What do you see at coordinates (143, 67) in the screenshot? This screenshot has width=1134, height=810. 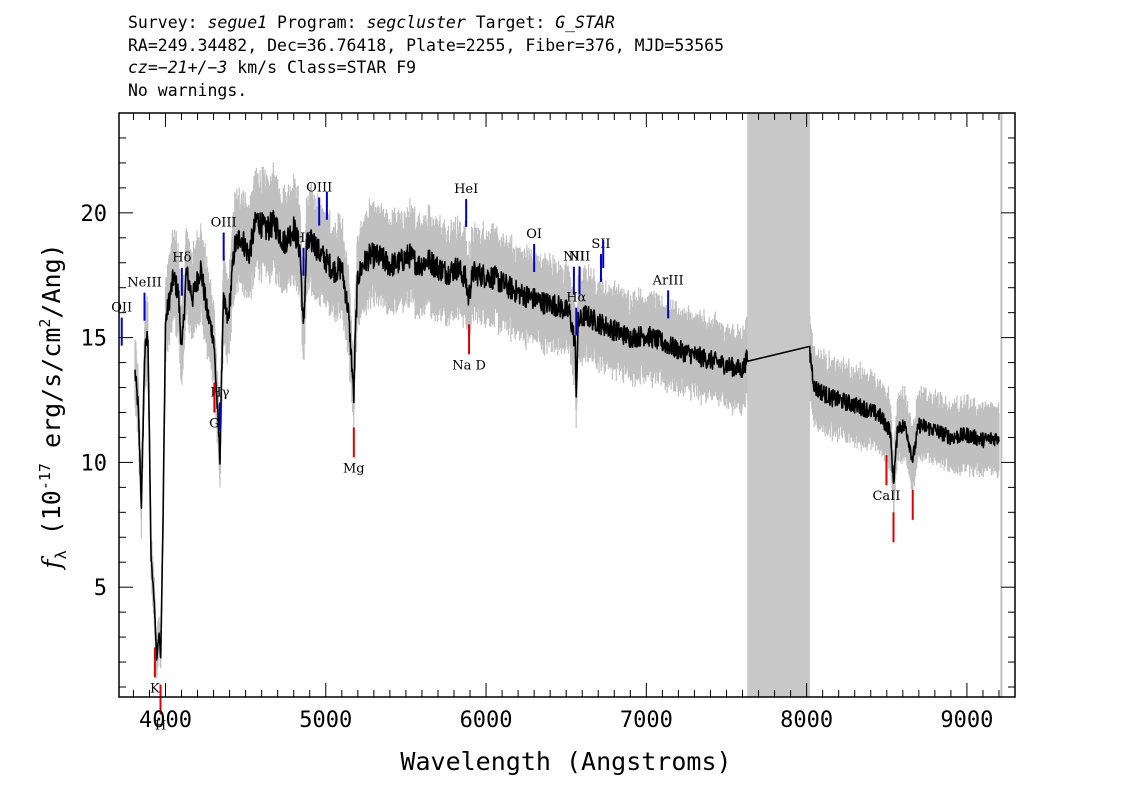 I see `cz-label: cz=` at bounding box center [143, 67].